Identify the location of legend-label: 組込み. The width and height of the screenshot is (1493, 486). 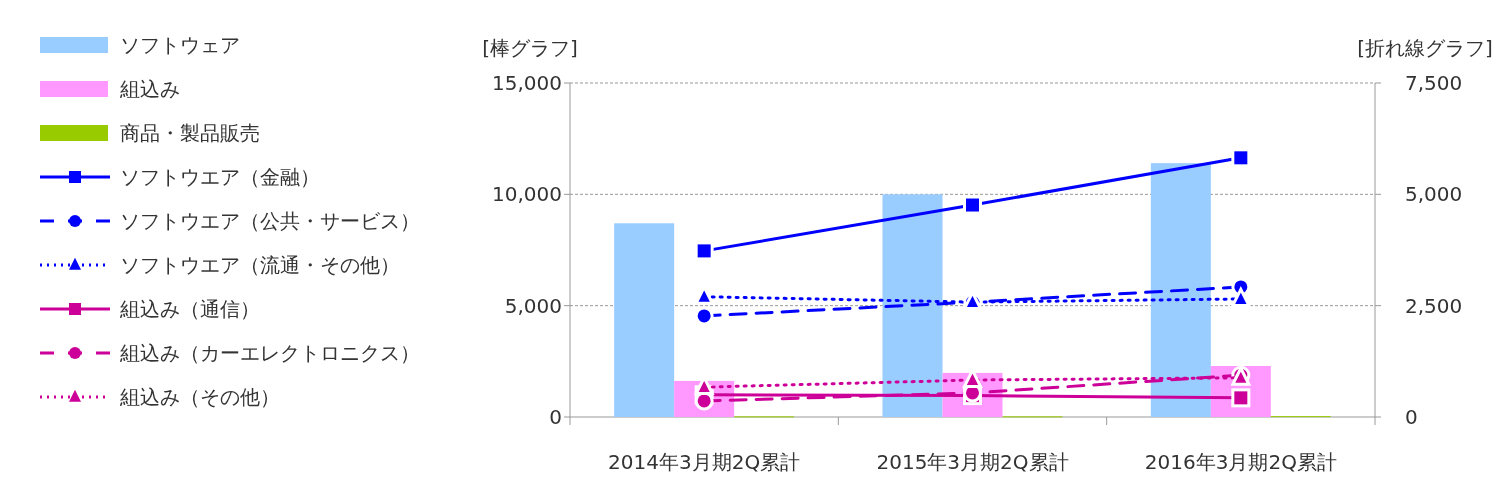
(149, 89).